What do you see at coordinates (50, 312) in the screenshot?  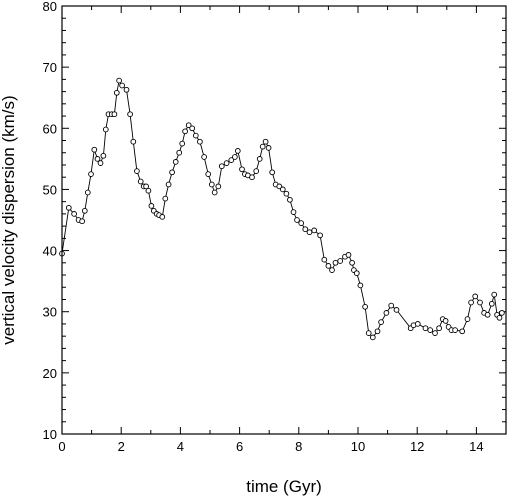 I see `y-tick-label: 30` at bounding box center [50, 312].